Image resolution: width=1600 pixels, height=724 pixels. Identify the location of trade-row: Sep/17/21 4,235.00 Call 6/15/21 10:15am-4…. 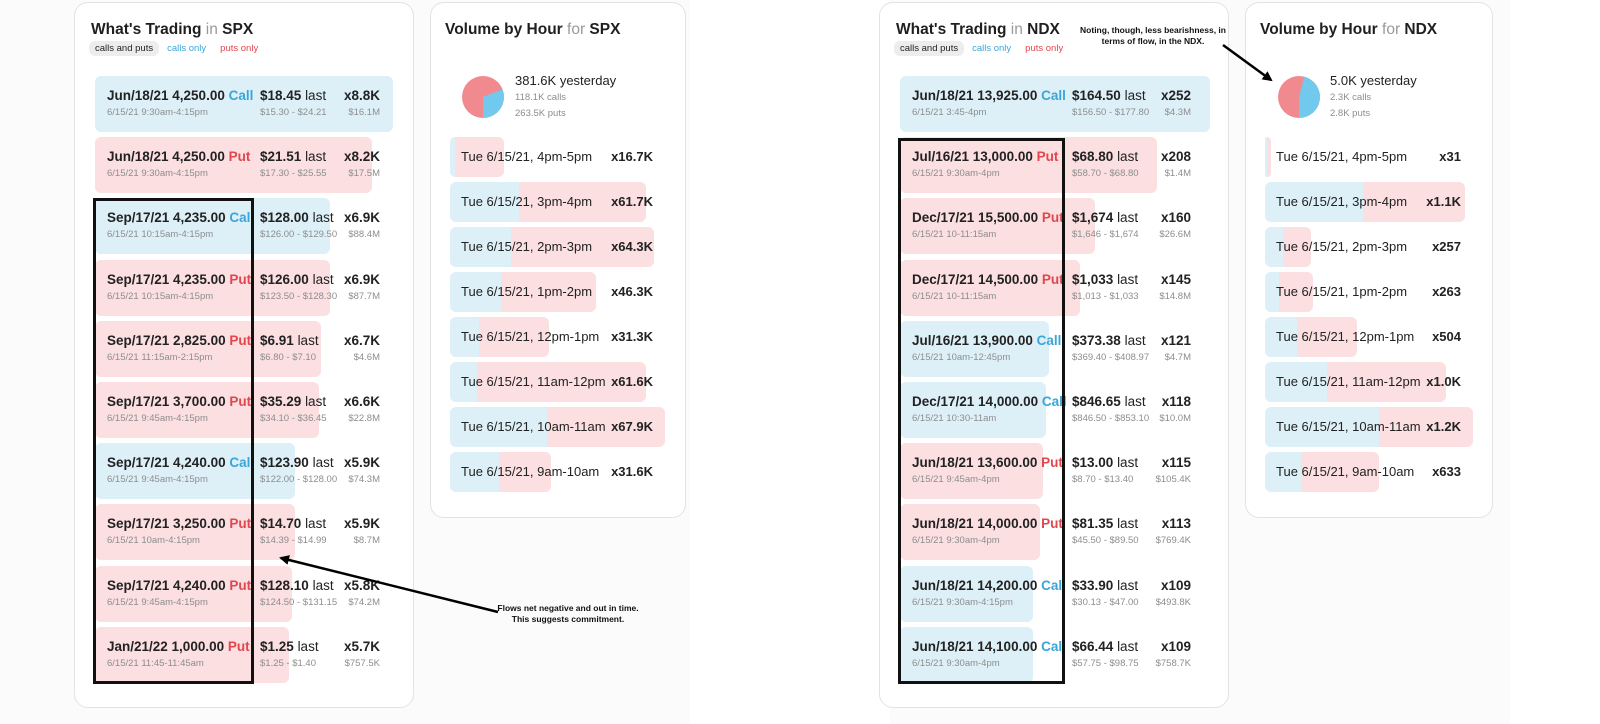
(244, 226).